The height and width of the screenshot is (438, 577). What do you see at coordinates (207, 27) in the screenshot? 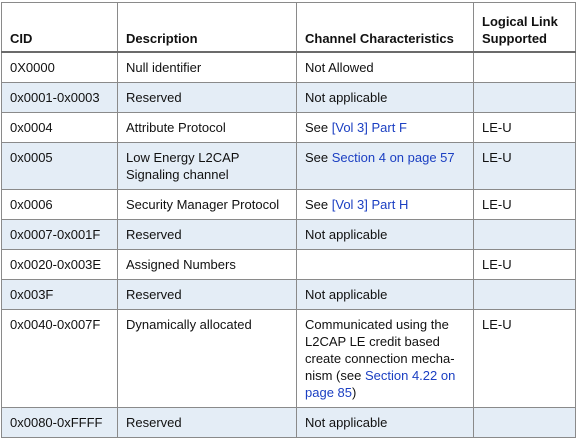
I see `header-description: Description` at bounding box center [207, 27].